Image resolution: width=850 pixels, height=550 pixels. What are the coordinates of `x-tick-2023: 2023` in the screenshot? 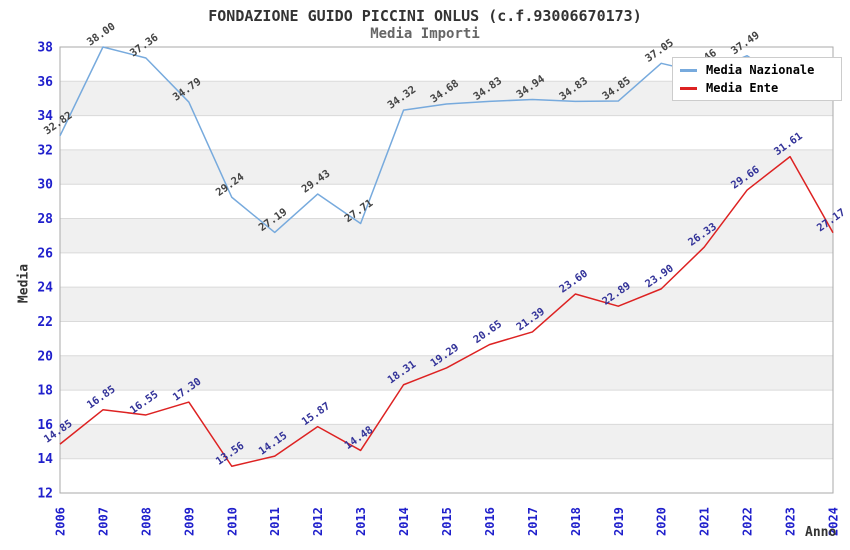 It's located at (791, 521).